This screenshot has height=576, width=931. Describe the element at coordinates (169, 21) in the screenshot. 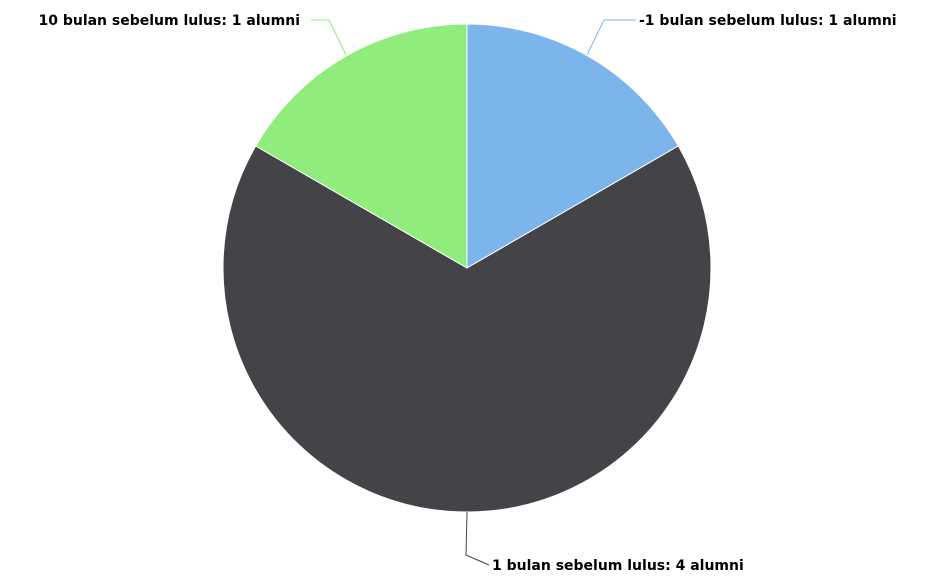

I see `data-label-10-bulan-sebelum-lulus: 10 bulan sebelum lulus: 1 alumni` at that location.